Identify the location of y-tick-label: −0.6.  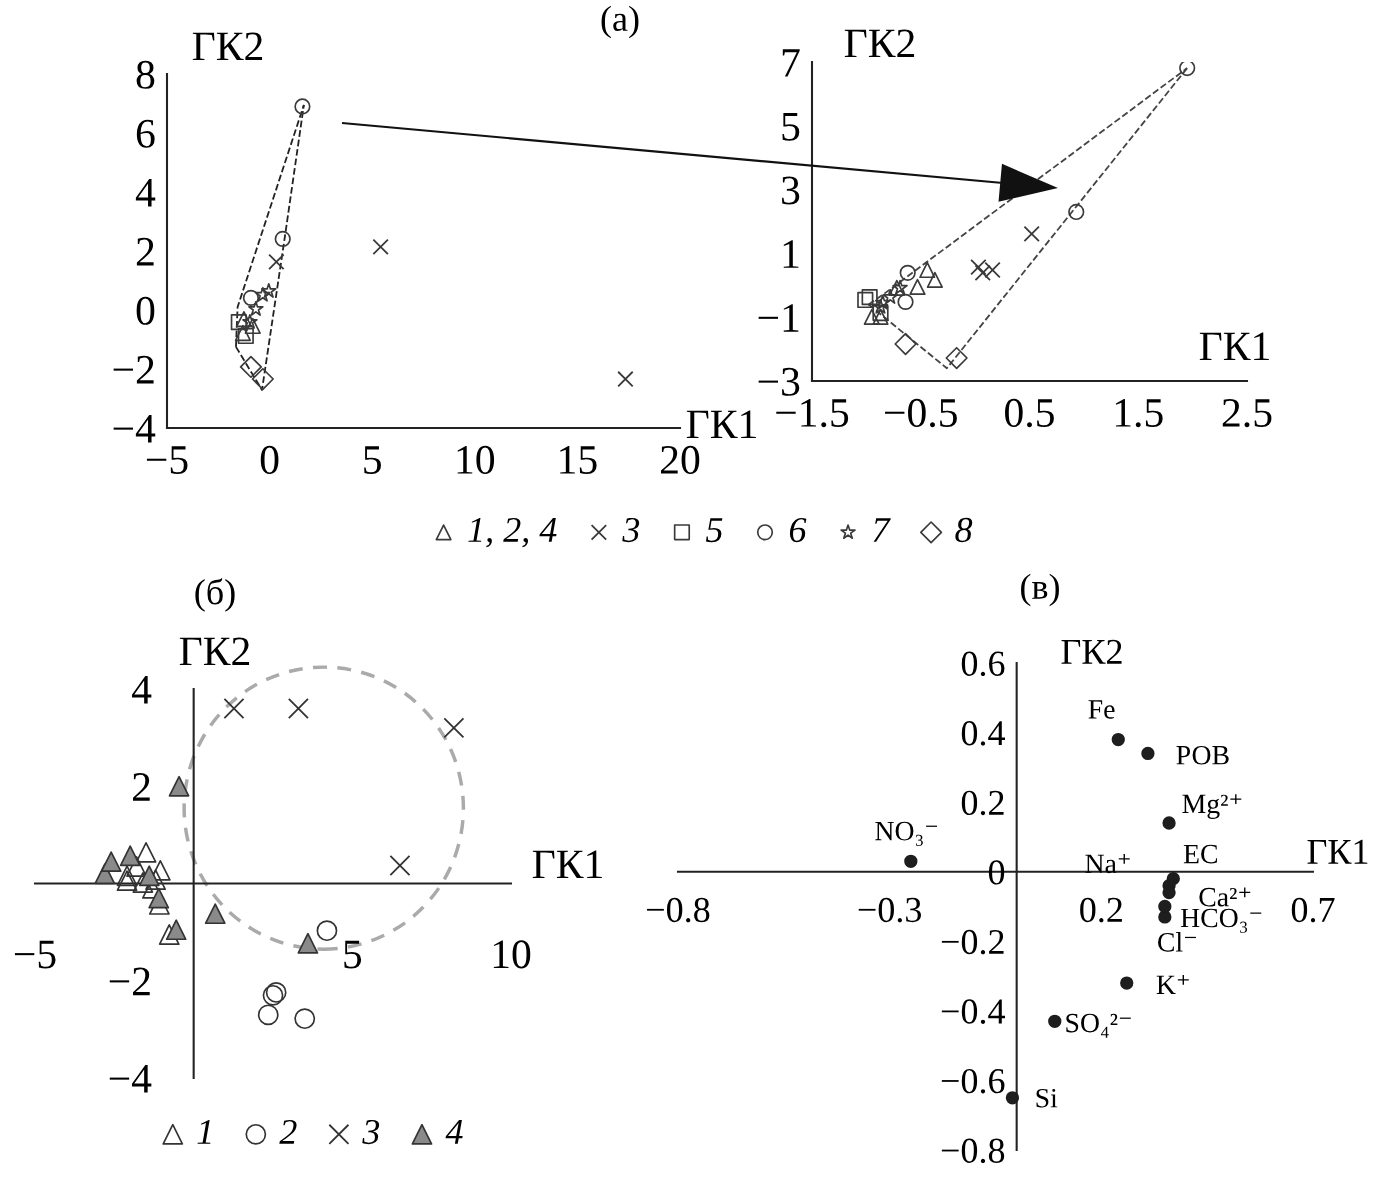
(973, 1081).